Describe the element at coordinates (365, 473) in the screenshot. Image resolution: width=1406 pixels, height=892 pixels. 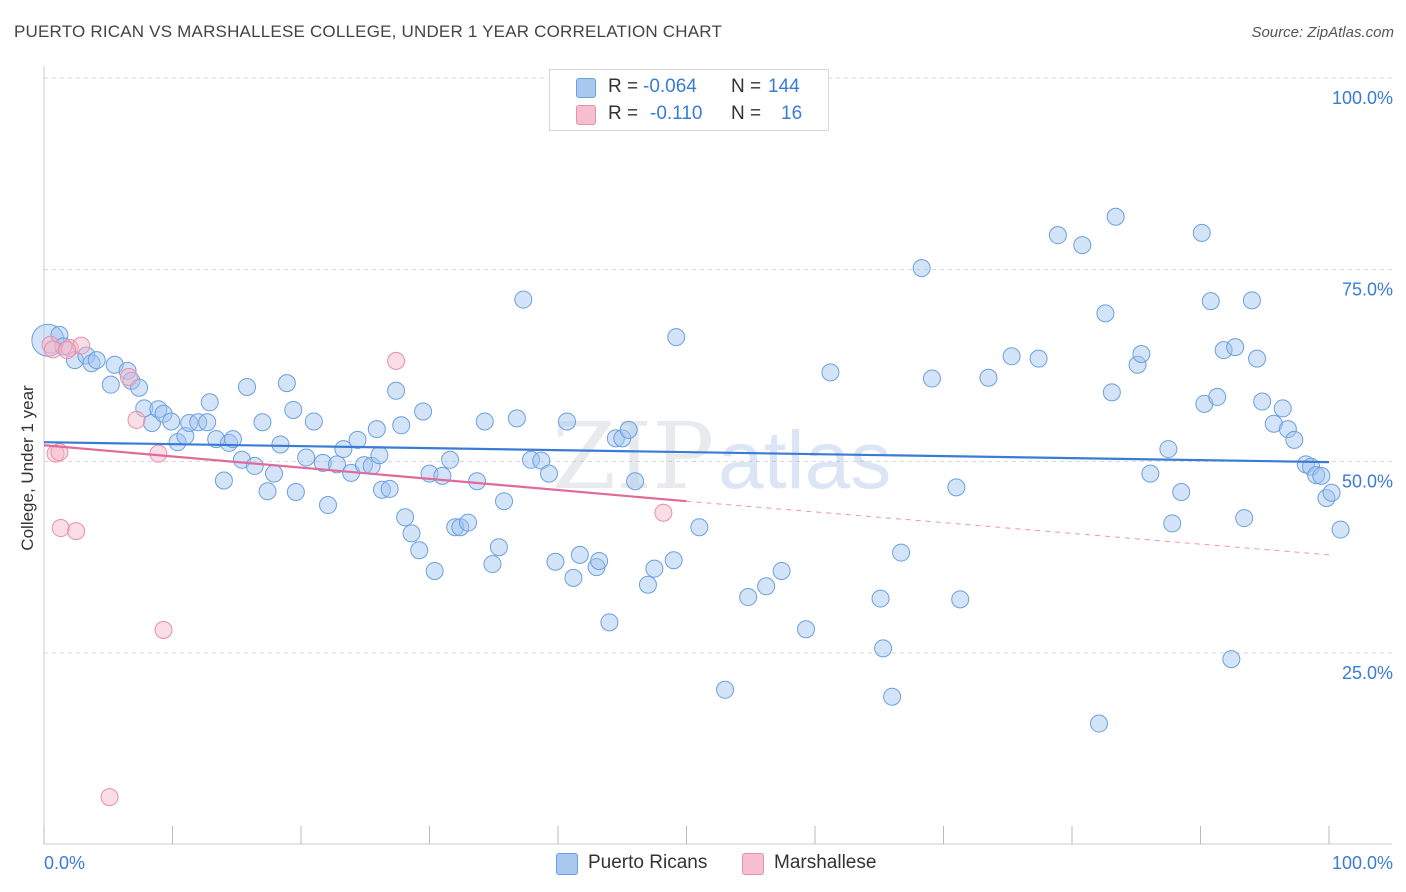
I see `trend-line-marshallese` at that location.